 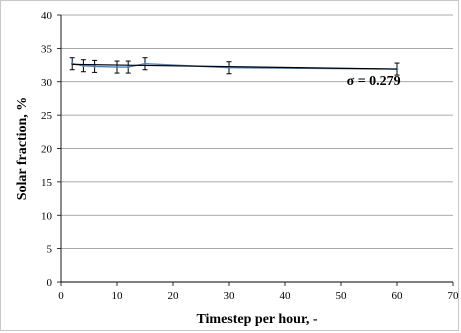 What do you see at coordinates (47, 116) in the screenshot?
I see `y-tick-label-25: 25` at bounding box center [47, 116].